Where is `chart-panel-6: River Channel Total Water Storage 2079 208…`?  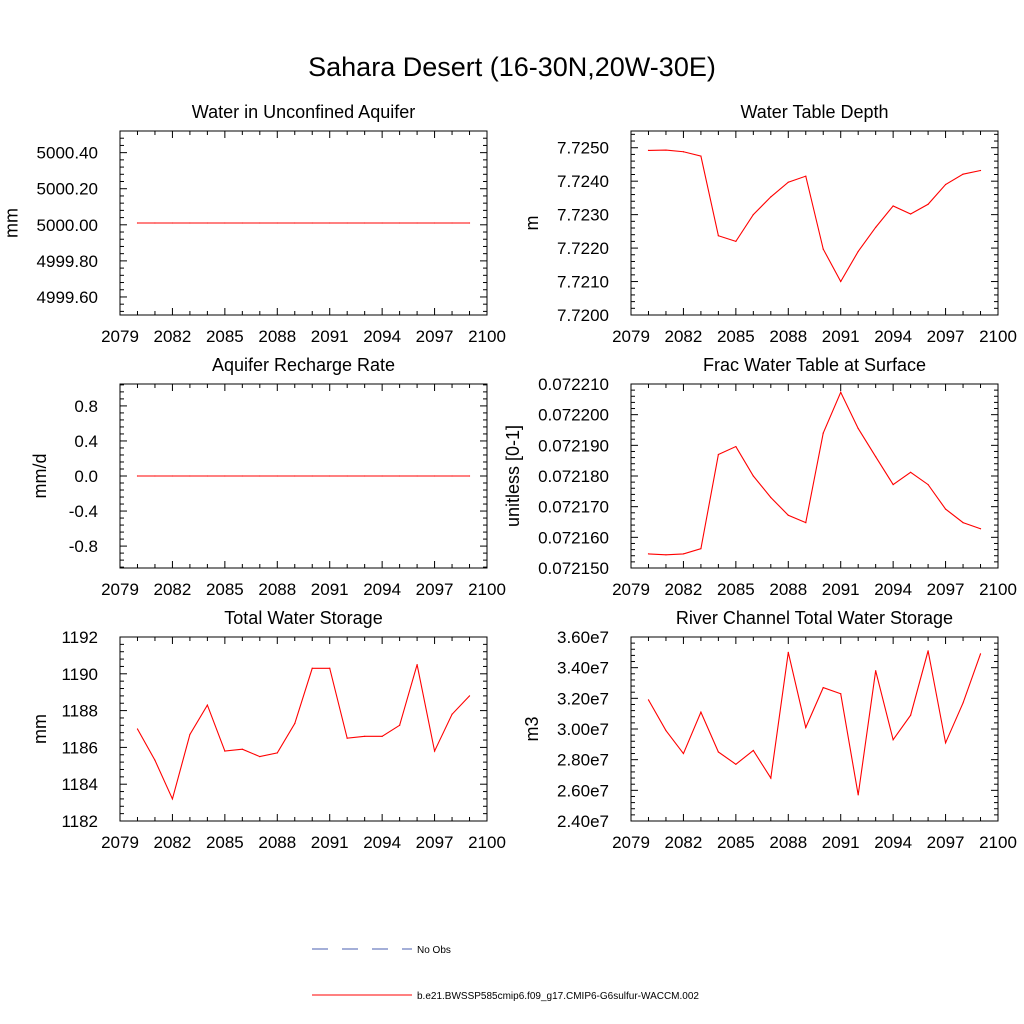
chart-panel-6: River Channel Total Water Storage 2079 208… is located at coordinates (769, 730).